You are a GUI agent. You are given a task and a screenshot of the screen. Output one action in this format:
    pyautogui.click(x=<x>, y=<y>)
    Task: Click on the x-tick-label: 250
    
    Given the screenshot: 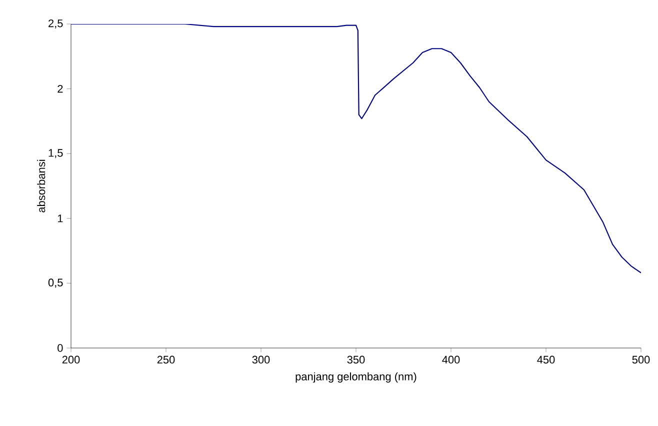 What is the action you would take?
    pyautogui.click(x=166, y=360)
    